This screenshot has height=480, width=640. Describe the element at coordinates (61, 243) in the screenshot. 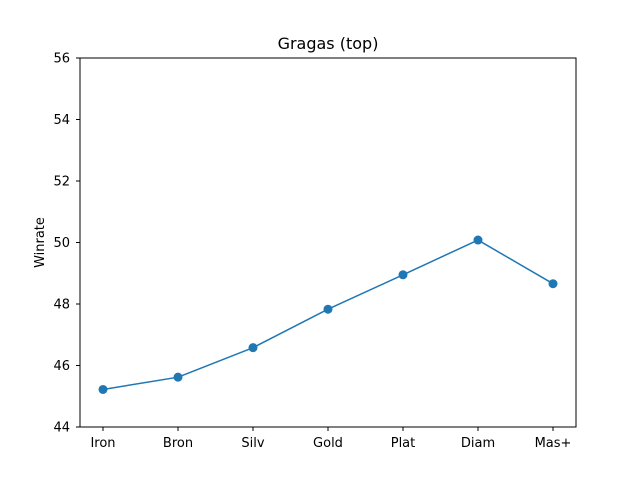

I see `y-tick-label: 50` at that location.